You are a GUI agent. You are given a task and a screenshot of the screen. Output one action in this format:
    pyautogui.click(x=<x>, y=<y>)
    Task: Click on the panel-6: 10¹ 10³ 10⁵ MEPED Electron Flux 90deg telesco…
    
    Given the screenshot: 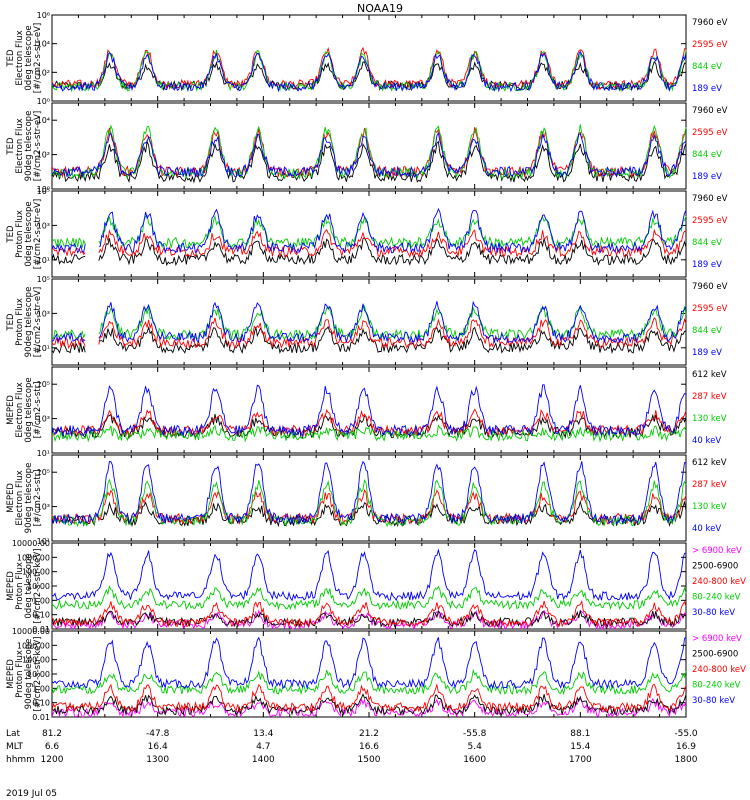 What is the action you would take?
    pyautogui.click(x=366, y=500)
    